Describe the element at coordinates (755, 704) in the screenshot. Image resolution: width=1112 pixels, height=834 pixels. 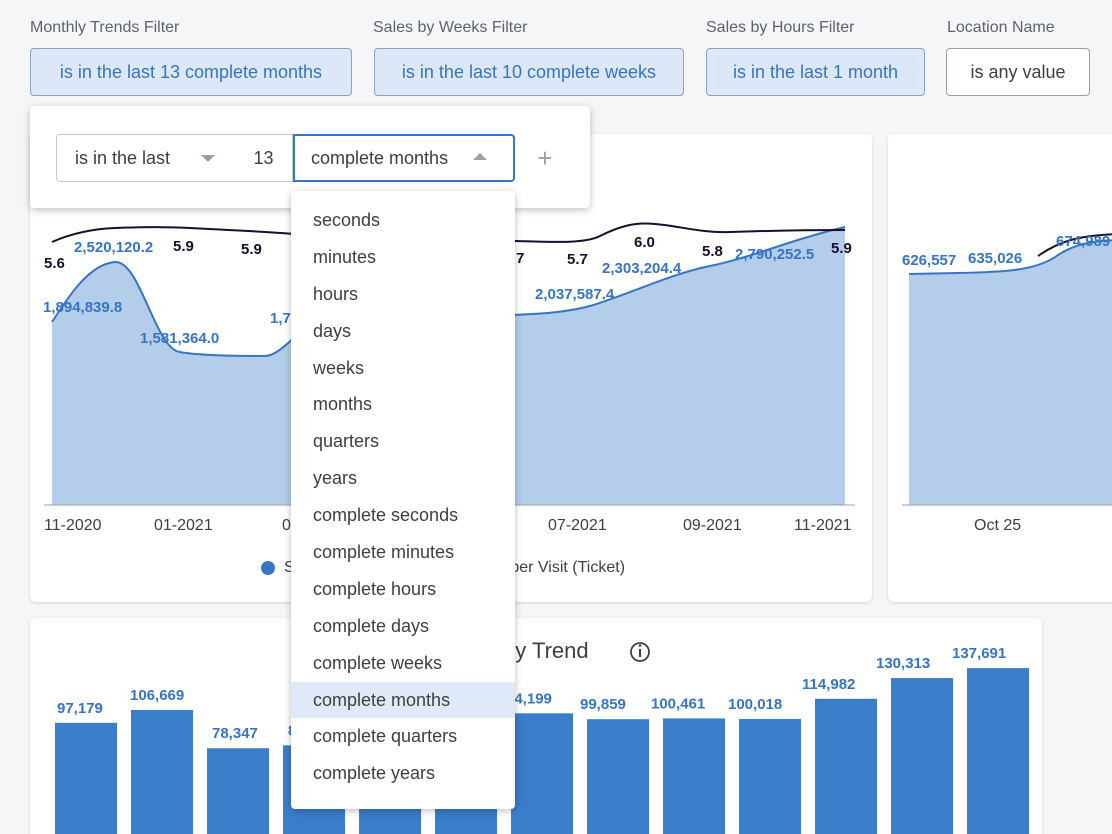
I see `bar-value-label: 100,018` at that location.